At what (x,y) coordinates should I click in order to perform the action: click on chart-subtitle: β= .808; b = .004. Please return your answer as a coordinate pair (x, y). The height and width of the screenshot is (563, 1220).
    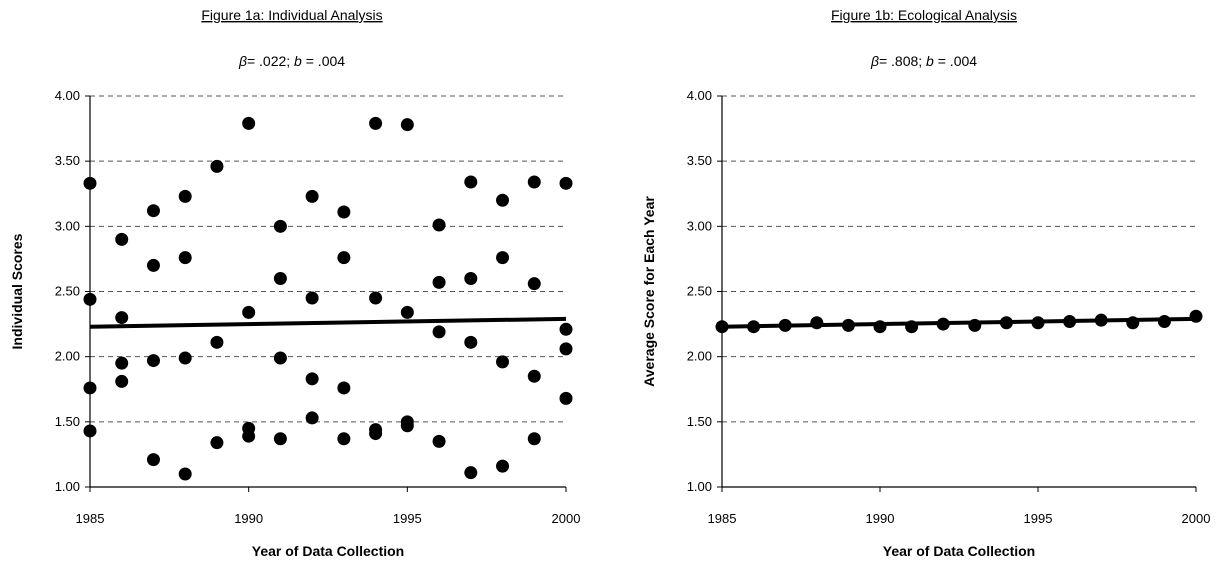
    Looking at the image, I should click on (923, 61).